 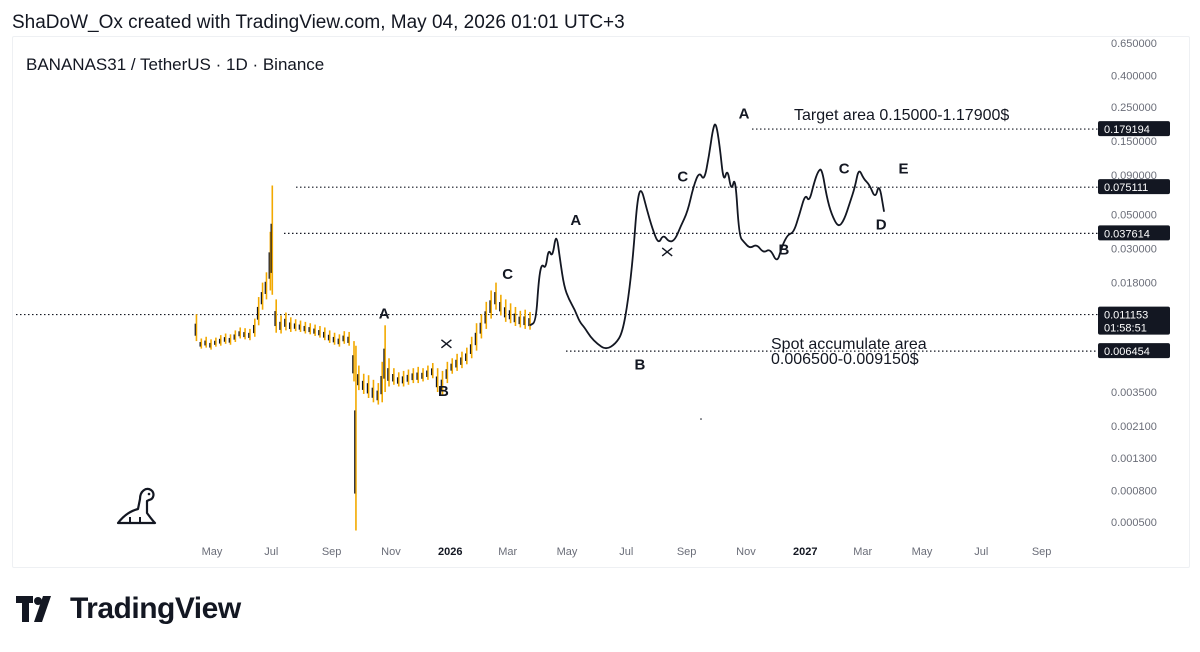 What do you see at coordinates (136, 506) in the screenshot?
I see `dinosaur-icon` at bounding box center [136, 506].